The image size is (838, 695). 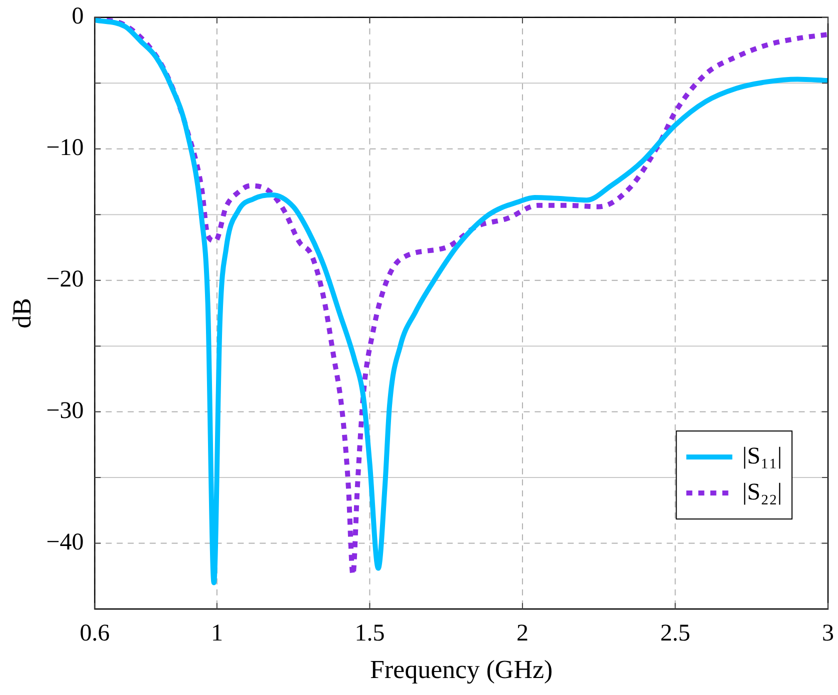 What do you see at coordinates (675, 633) in the screenshot?
I see `x-tick-label: 2.5` at bounding box center [675, 633].